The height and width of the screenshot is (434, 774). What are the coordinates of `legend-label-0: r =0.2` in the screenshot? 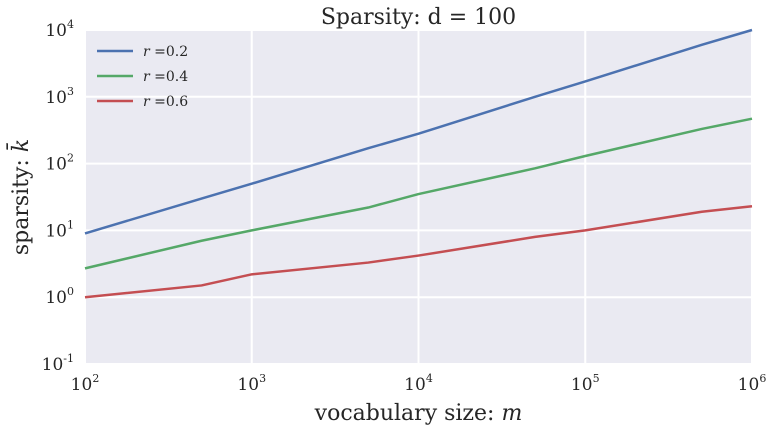 It's located at (165, 52).